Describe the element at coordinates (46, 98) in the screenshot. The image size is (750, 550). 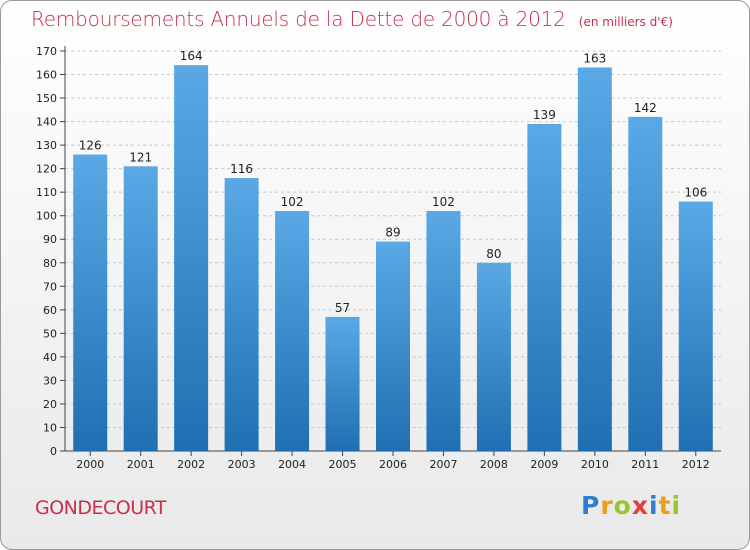
I see `y-tick-label: 150` at that location.